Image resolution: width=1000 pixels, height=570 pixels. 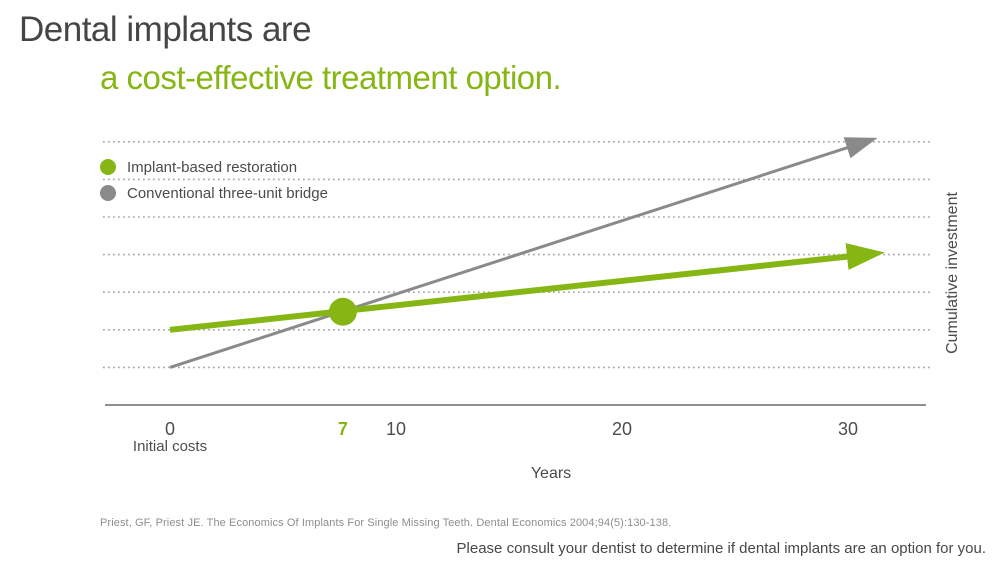 I want to click on legend-item-implant: Implant-based restoration, so click(x=214, y=167).